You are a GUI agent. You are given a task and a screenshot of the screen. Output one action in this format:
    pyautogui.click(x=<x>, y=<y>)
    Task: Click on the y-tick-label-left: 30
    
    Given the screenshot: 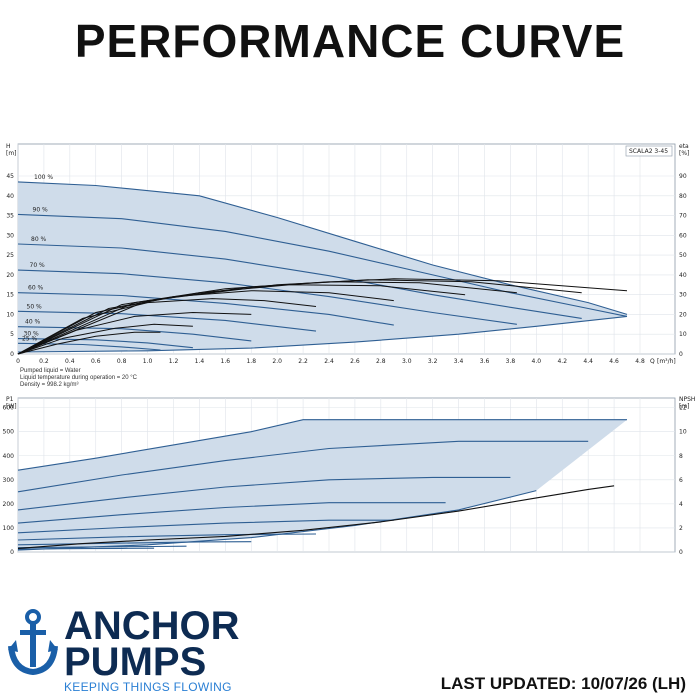 What is the action you would take?
    pyautogui.click(x=10, y=235)
    